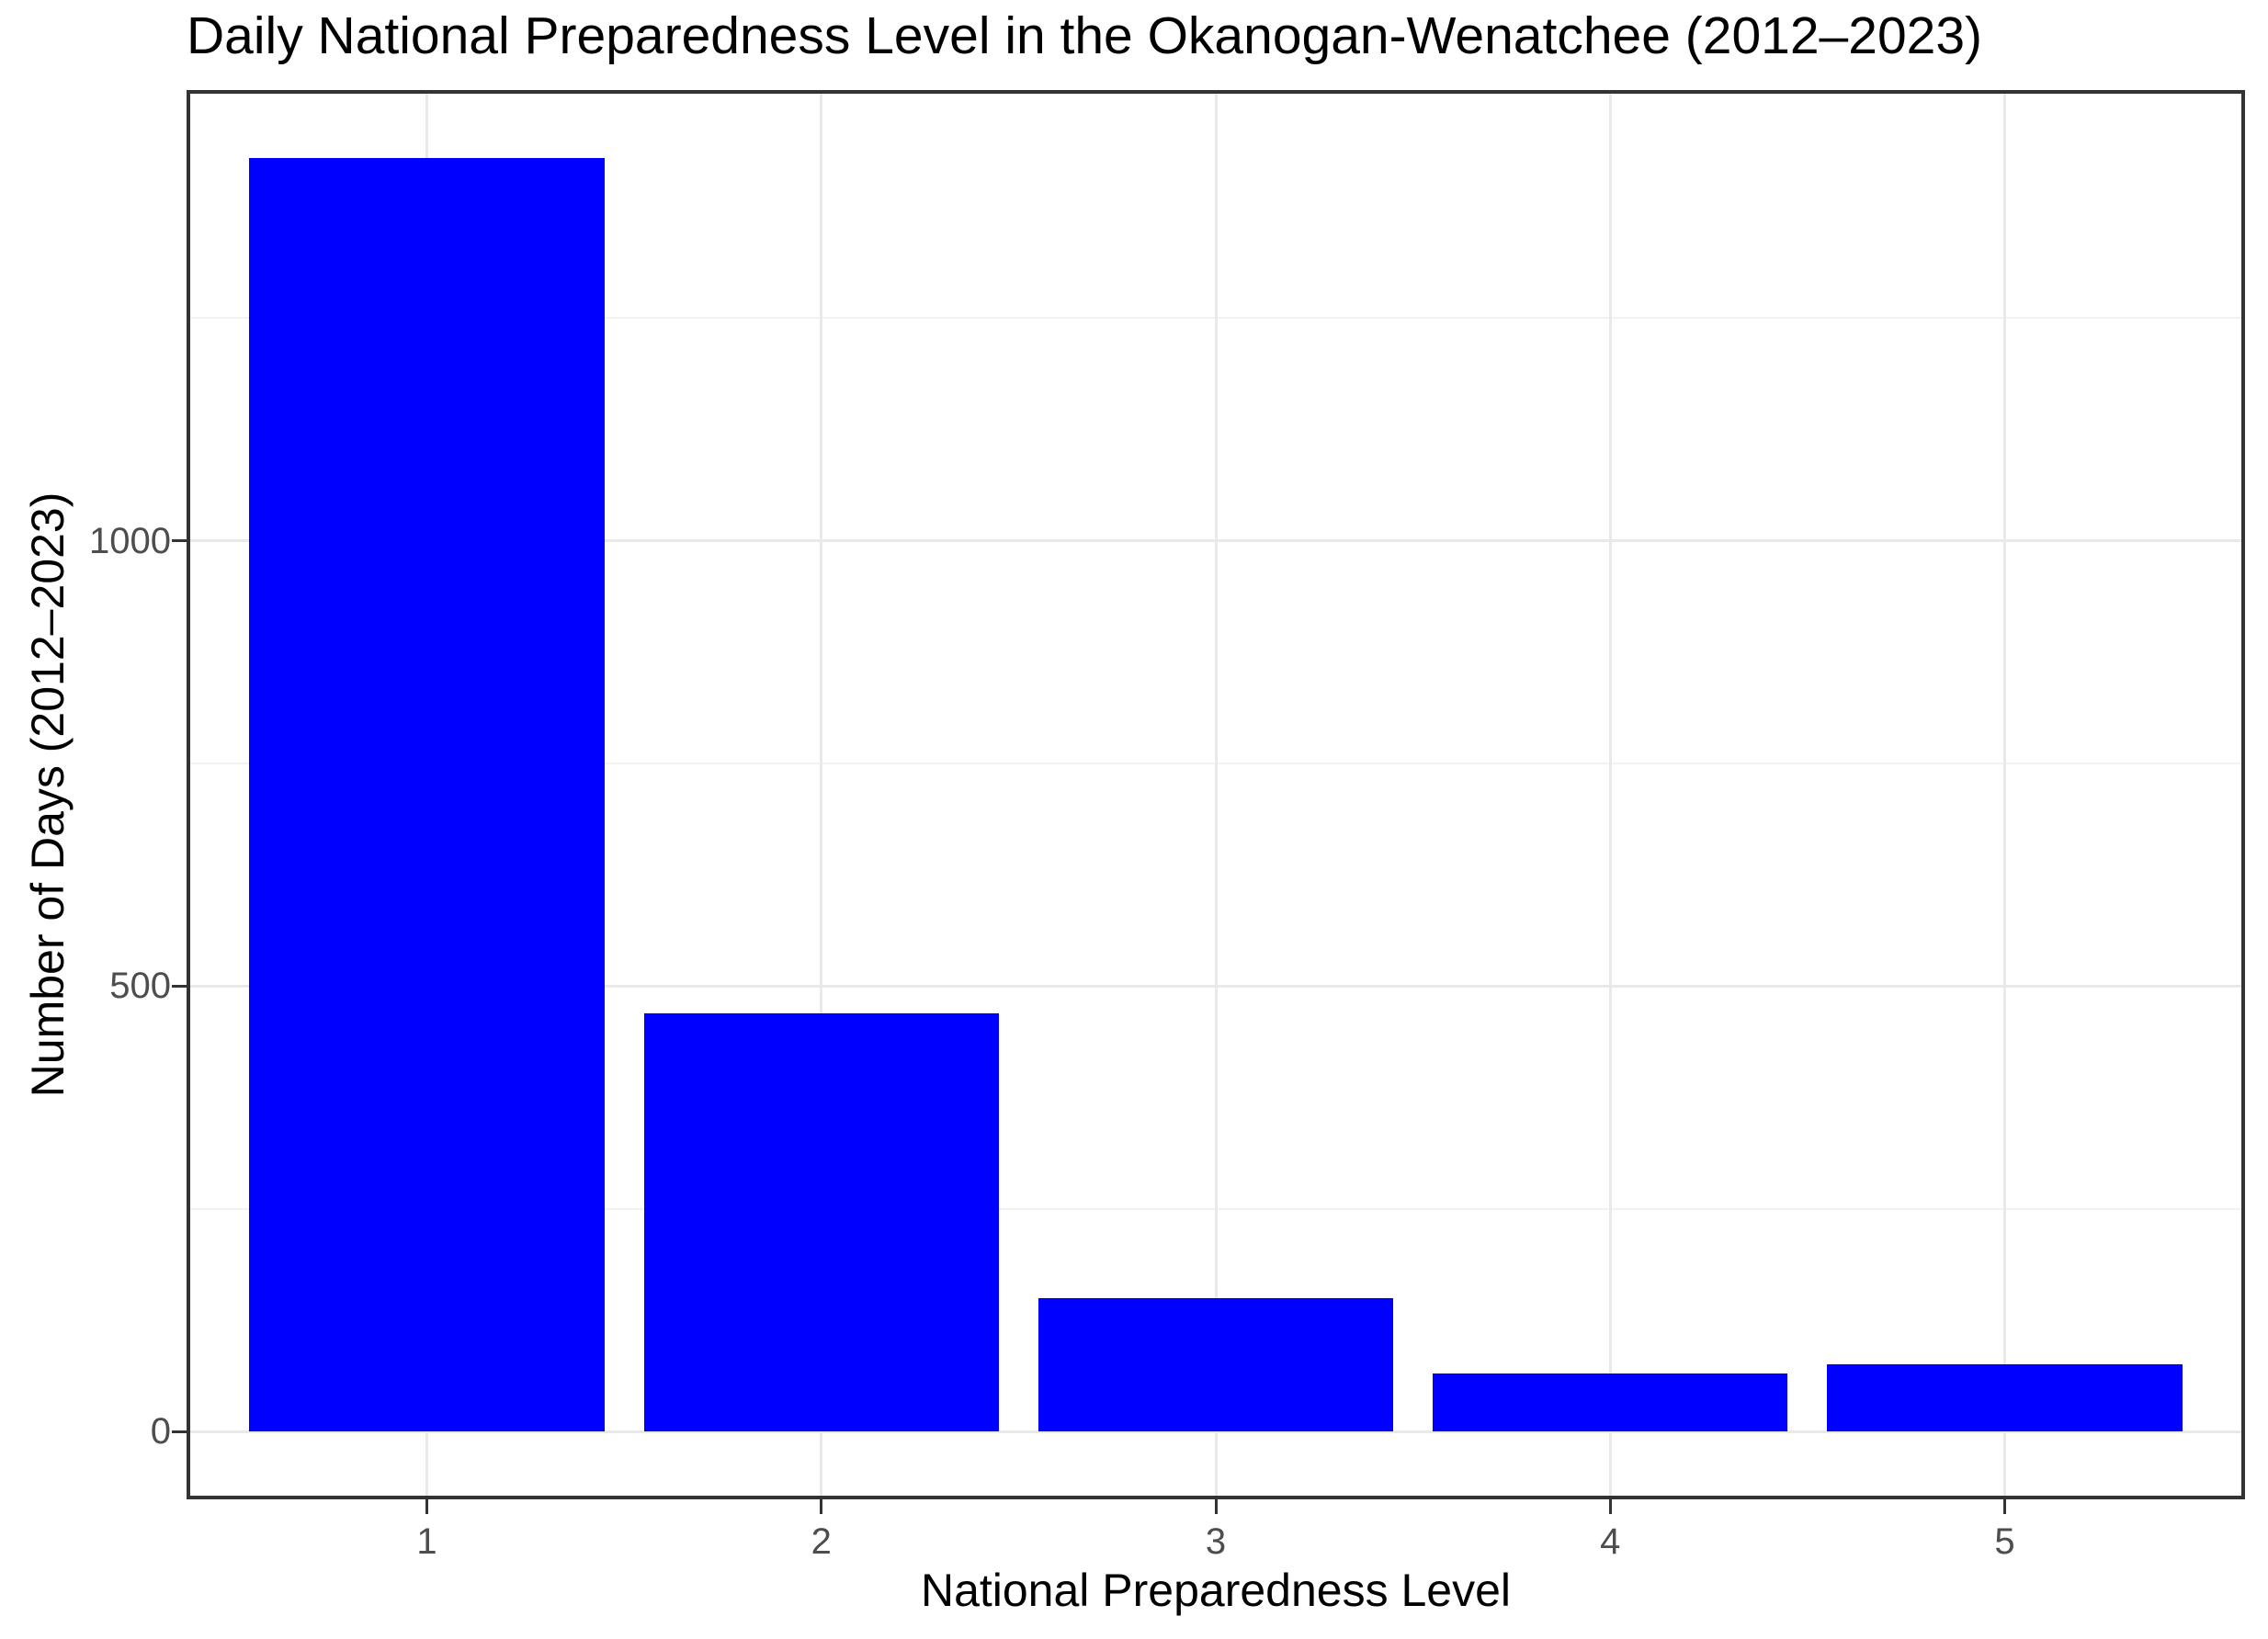 Image resolution: width=2268 pixels, height=1639 pixels. Describe the element at coordinates (130, 540) in the screenshot. I see `y-tick-label: 1000` at that location.